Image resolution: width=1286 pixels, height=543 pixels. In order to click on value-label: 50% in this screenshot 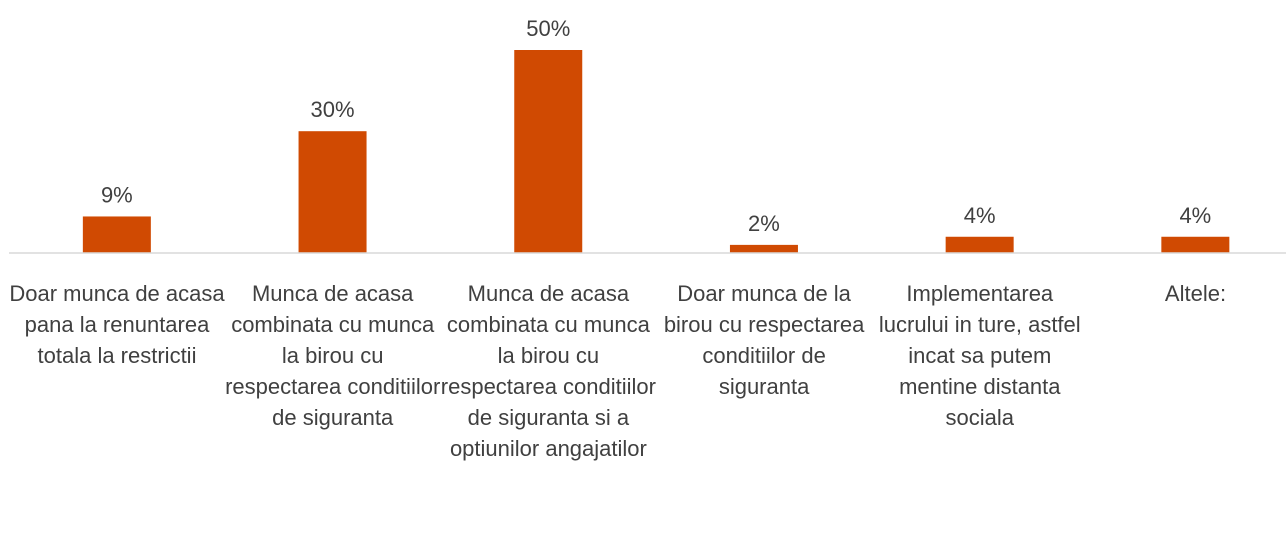, I will do `click(548, 28)`.